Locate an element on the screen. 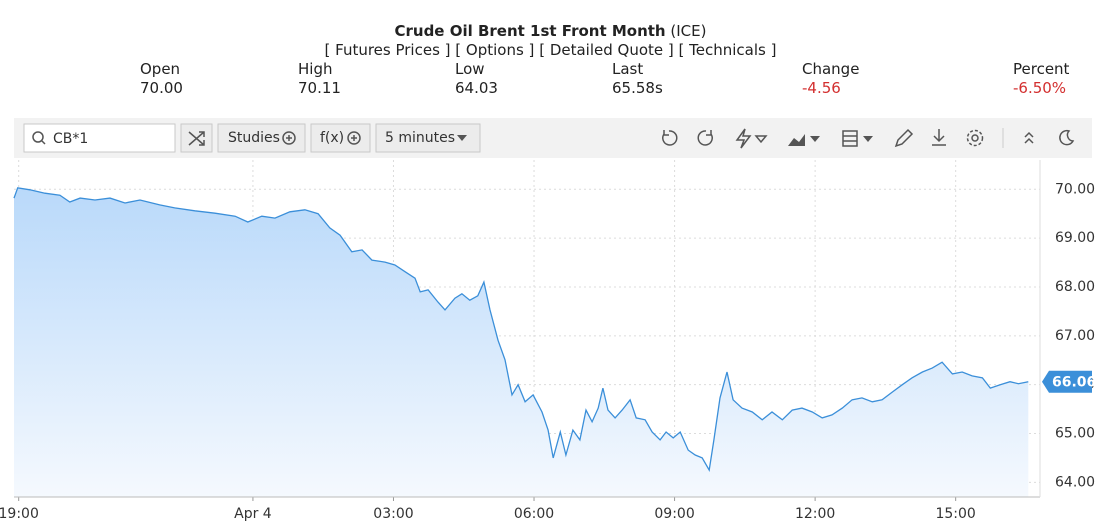  title: Crude Oil Brent 1st Front Month is located at coordinates (530, 31).